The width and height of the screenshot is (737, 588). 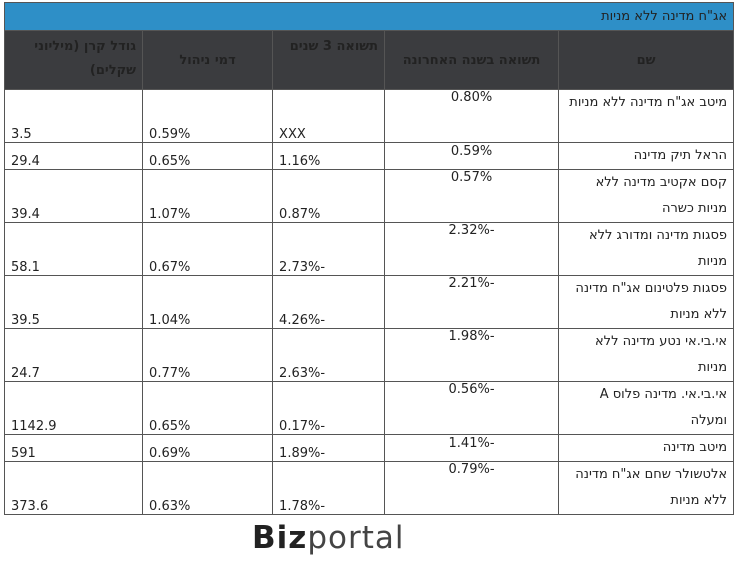 What do you see at coordinates (208, 302) in the screenshot?
I see `management-fee-cell: 1.04%` at bounding box center [208, 302].